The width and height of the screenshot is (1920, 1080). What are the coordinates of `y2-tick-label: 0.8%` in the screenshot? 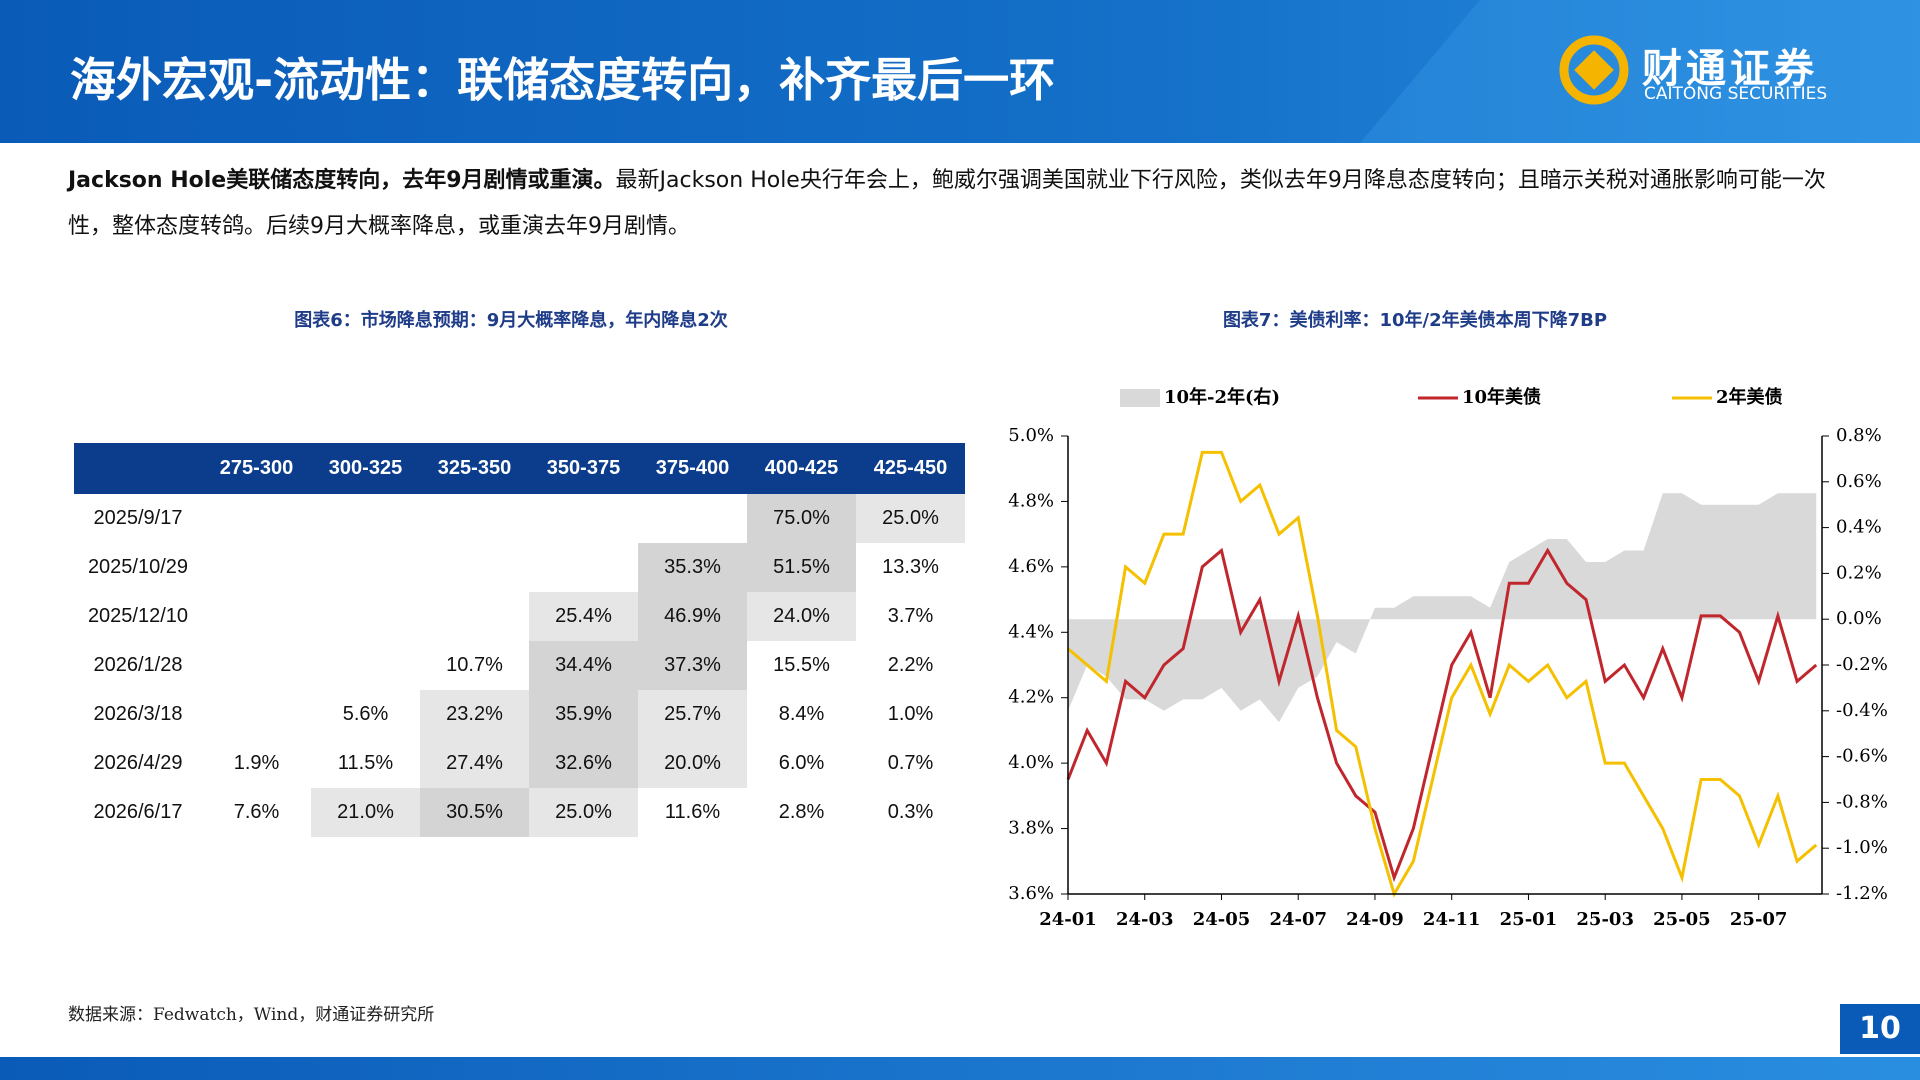 It's located at (1859, 435).